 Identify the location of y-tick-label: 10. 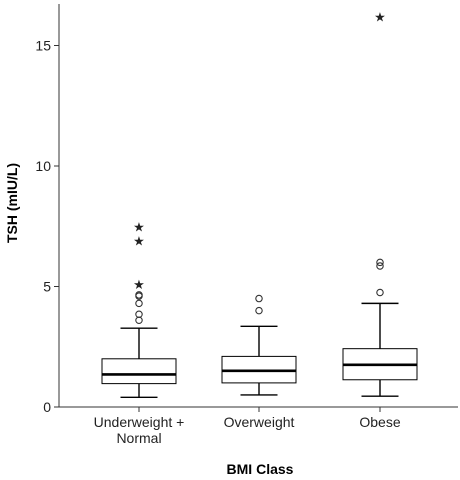
(43, 166).